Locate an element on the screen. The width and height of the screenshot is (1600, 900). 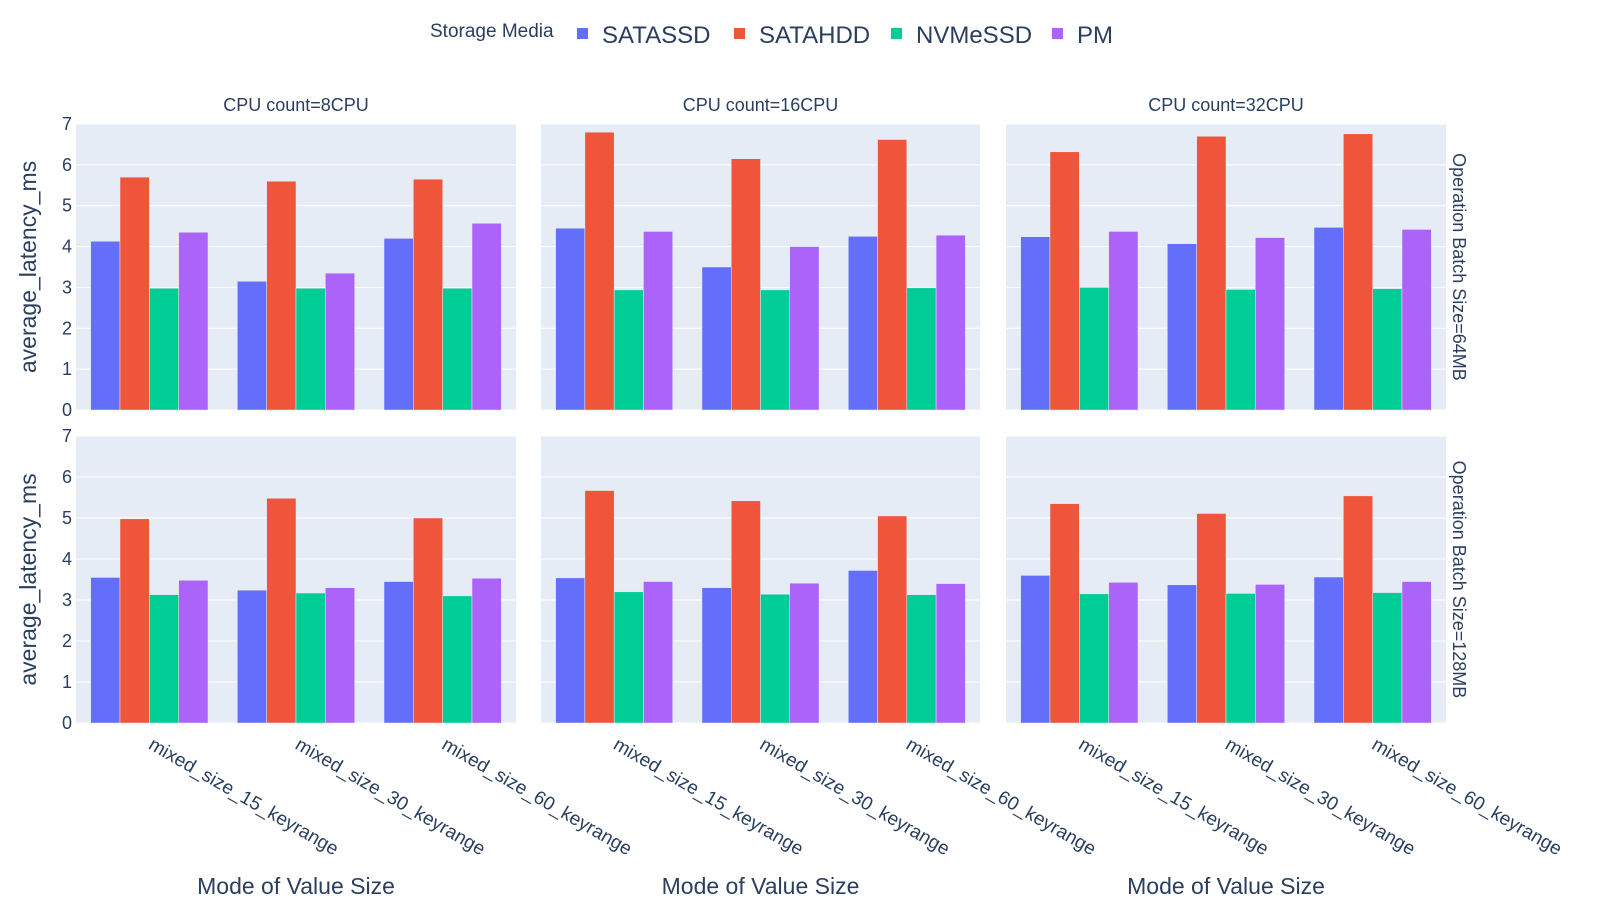
panel-r0-c1 is located at coordinates (760, 267).